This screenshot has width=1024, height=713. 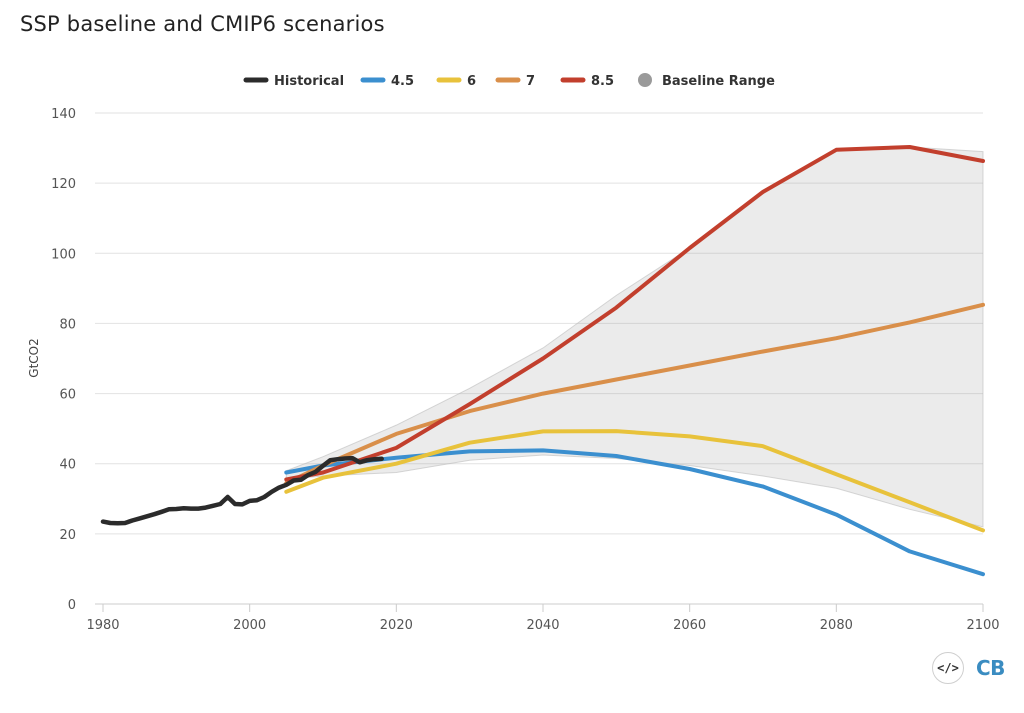 What do you see at coordinates (456, 81) in the screenshot?
I see `legend-item-6: 6` at bounding box center [456, 81].